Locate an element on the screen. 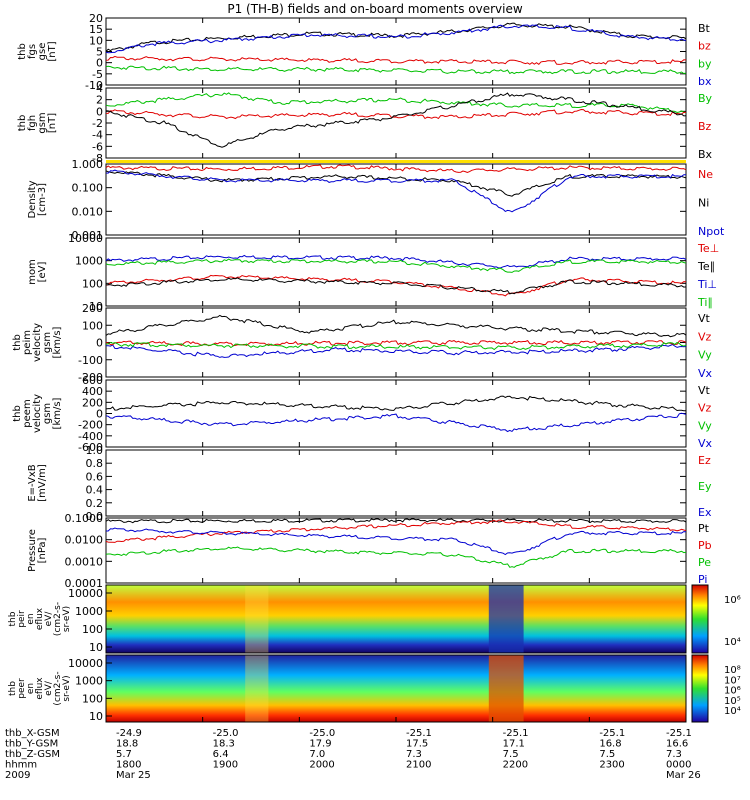  axis-value: Mar 25 is located at coordinates (133, 775).